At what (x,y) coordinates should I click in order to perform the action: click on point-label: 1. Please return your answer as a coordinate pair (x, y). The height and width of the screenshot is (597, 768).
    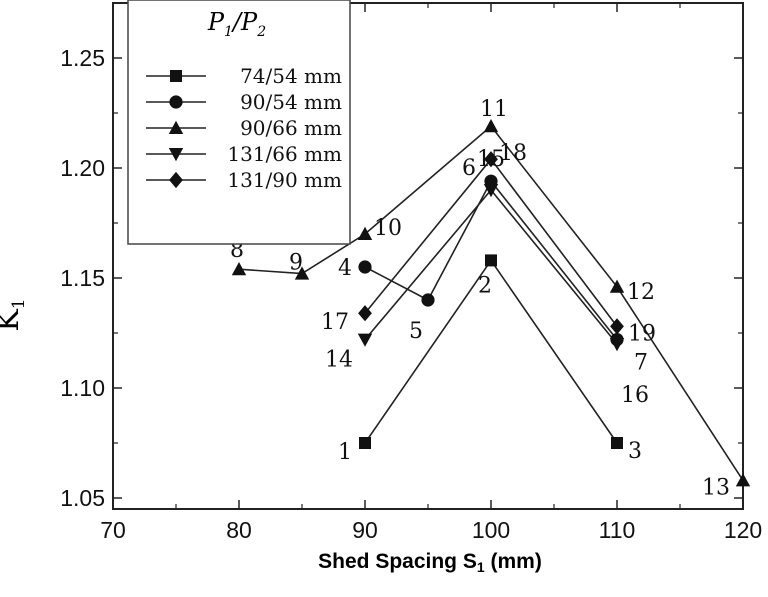
    Looking at the image, I should click on (345, 452).